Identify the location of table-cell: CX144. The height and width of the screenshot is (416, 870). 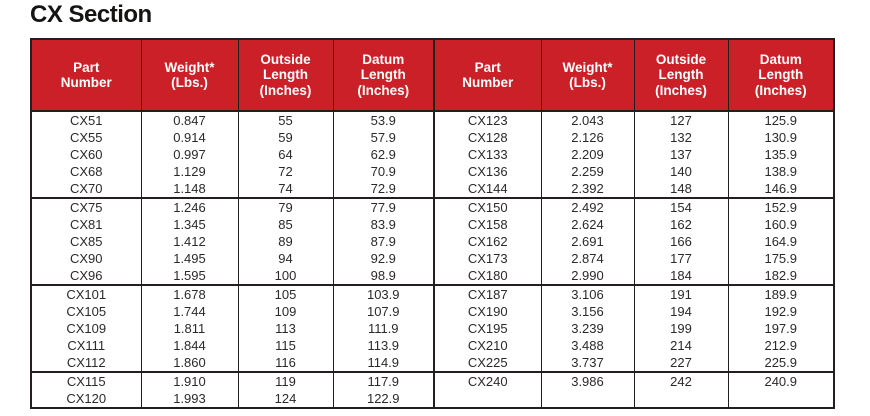
(487, 189).